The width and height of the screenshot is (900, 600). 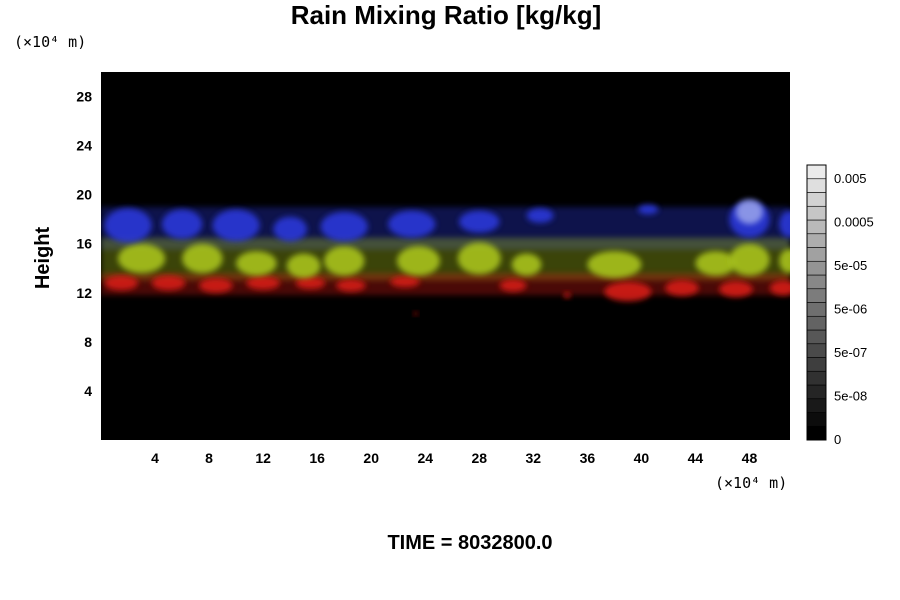 What do you see at coordinates (454, 458) in the screenshot?
I see `x-axis-ticks: 4 8 12 16 20 24 28 32 36 40 44 48` at bounding box center [454, 458].